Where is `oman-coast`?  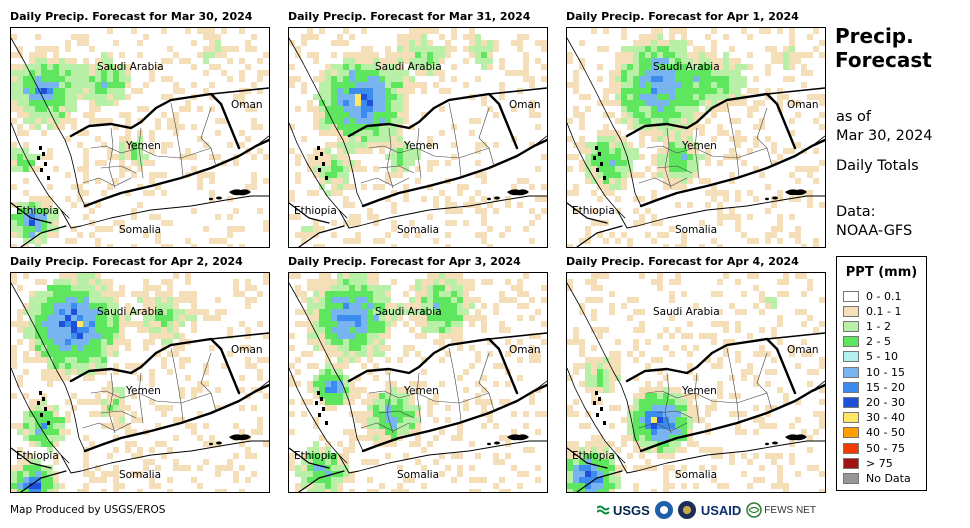
oman-coast is located at coordinates (262, 141).